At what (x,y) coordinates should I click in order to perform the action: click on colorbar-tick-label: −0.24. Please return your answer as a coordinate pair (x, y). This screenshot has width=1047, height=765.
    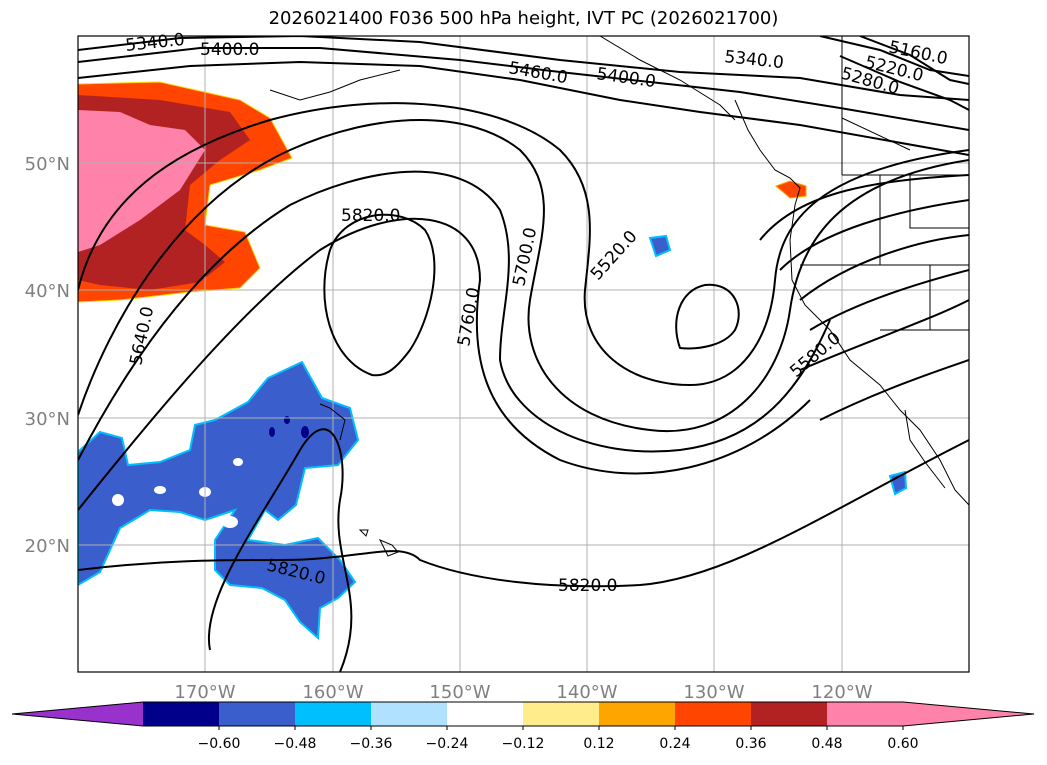
    Looking at the image, I should click on (447, 744).